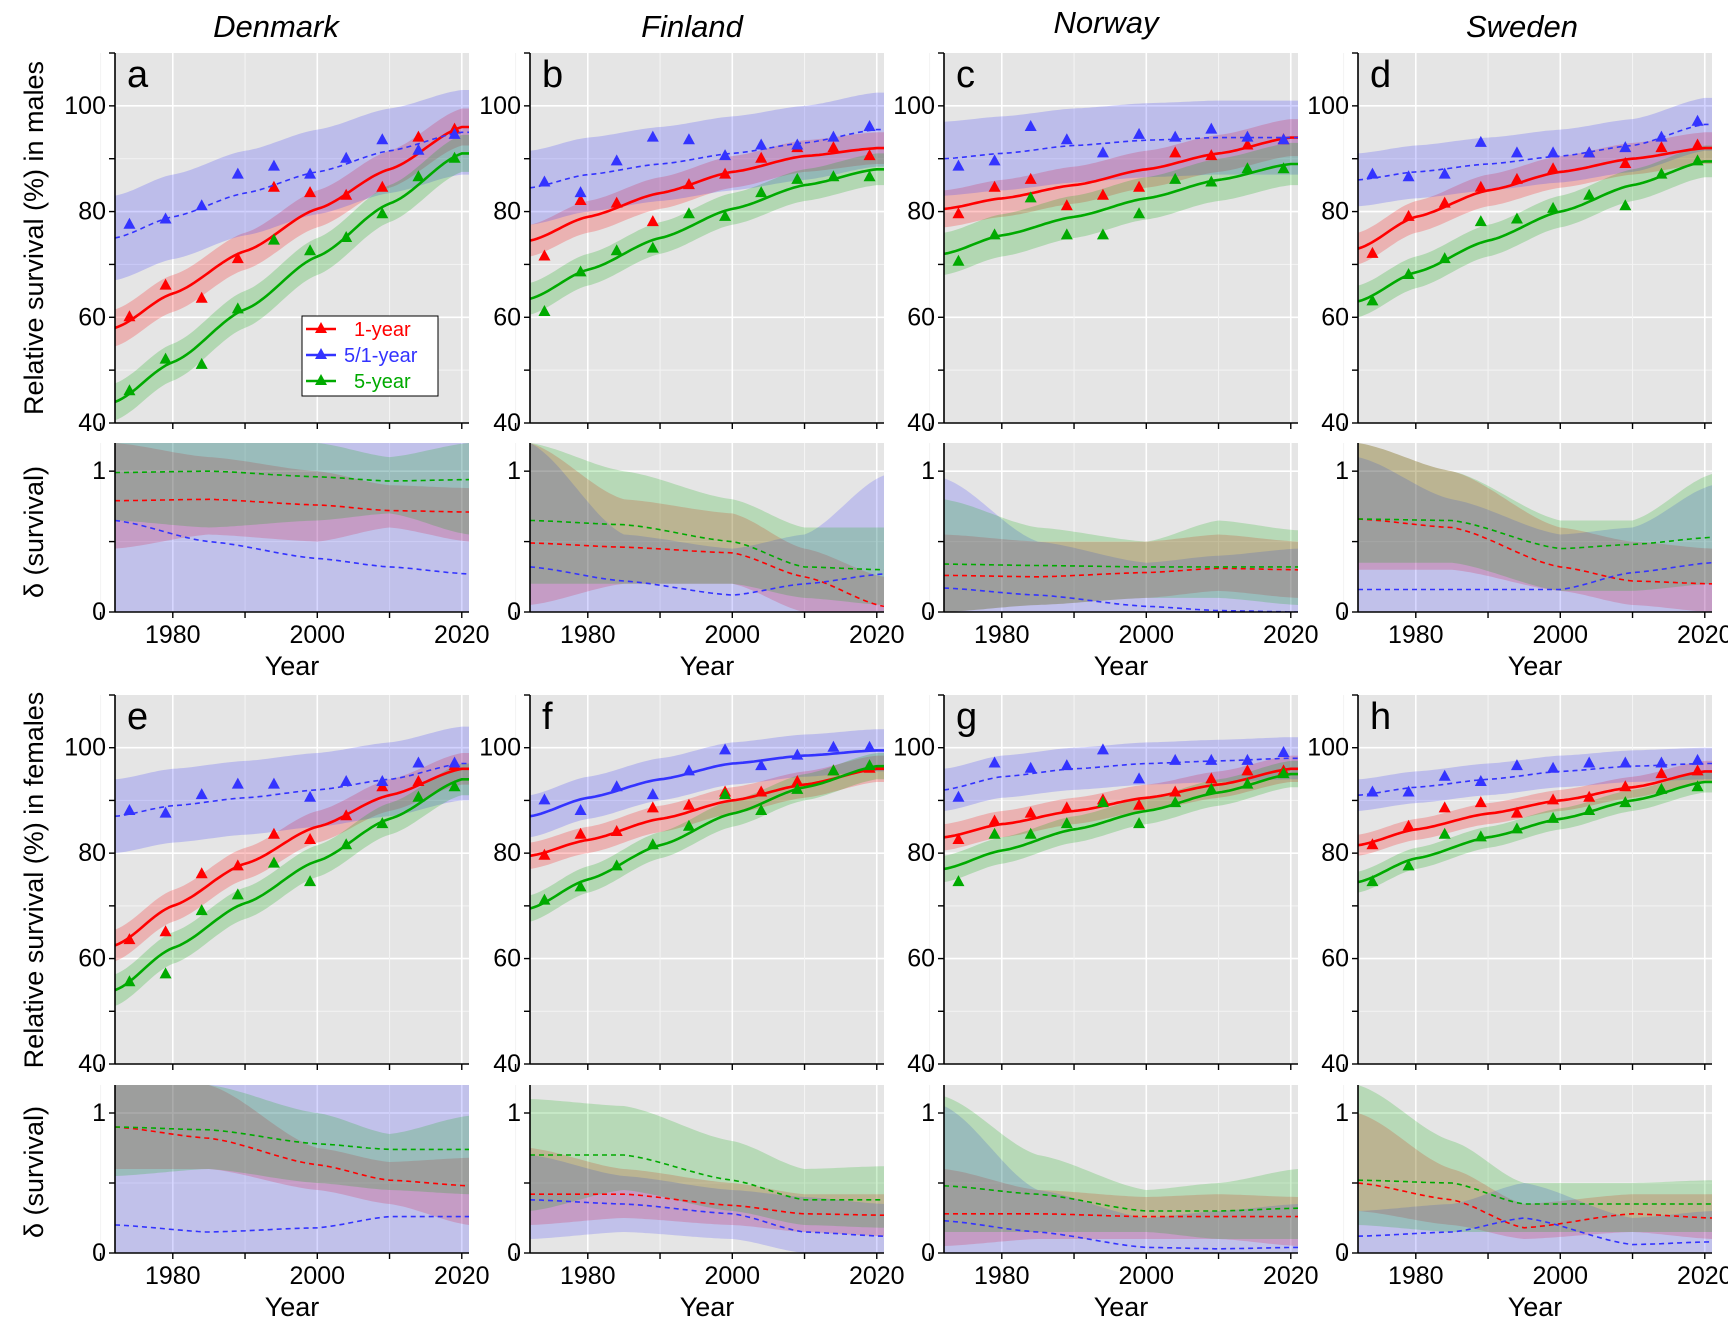  I want to click on panel-c: 40 60 80 100 c 0 1 1980 2000 2020 Year, so click(1106, 366).